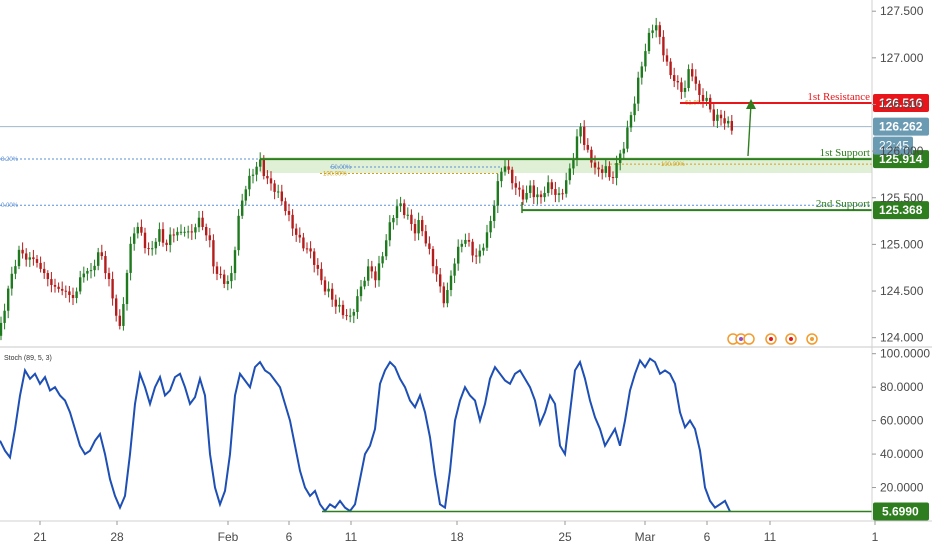  I want to click on last-price-label: 126.262, so click(901, 127).